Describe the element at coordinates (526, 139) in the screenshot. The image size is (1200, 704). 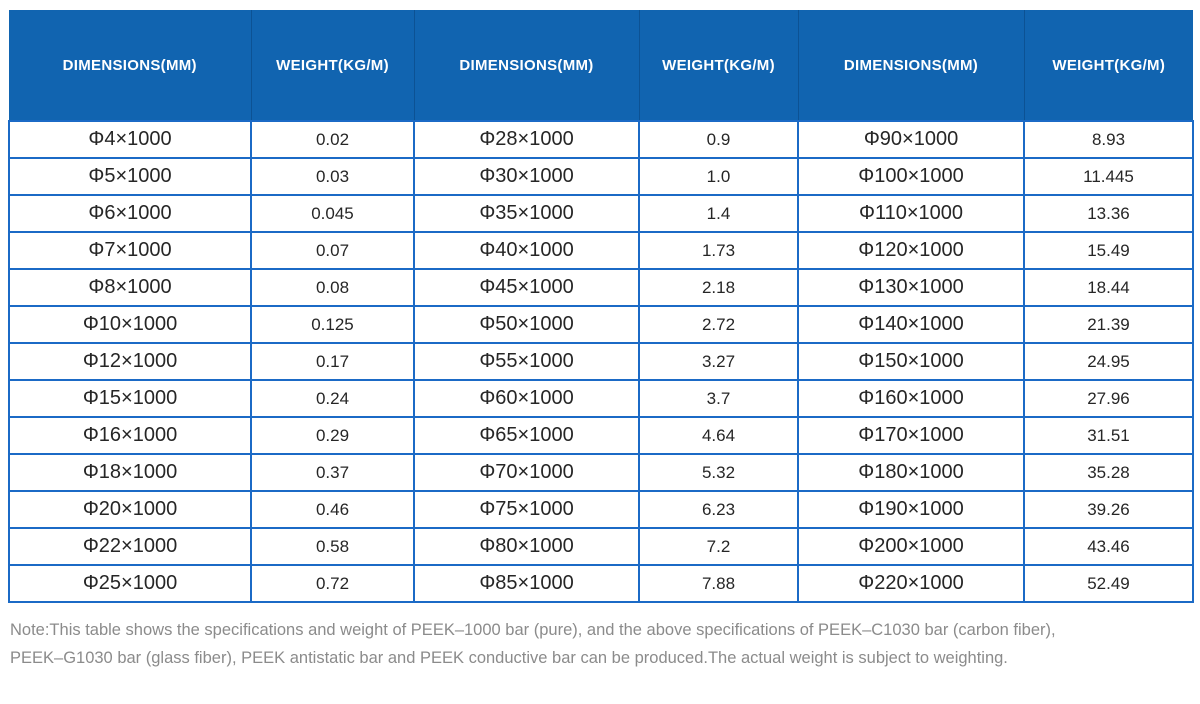
I see `dimension-cell: Φ28×1000` at that location.